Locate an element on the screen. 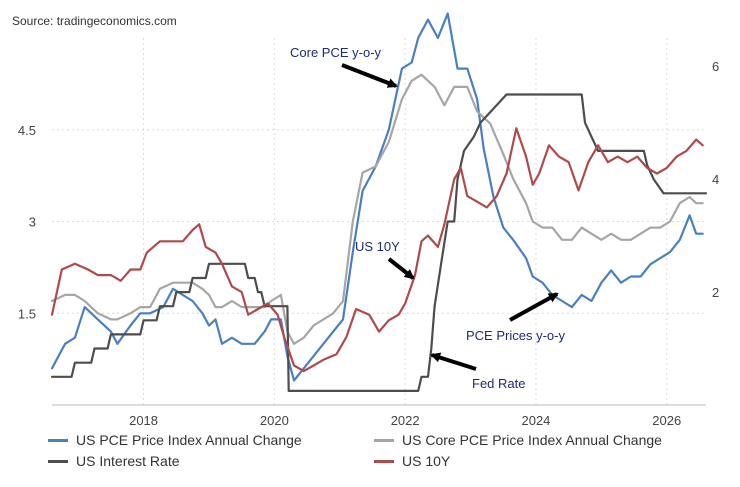 The width and height of the screenshot is (740, 487). legend-item-pce: US PCE Price Index Annual Change is located at coordinates (175, 440).